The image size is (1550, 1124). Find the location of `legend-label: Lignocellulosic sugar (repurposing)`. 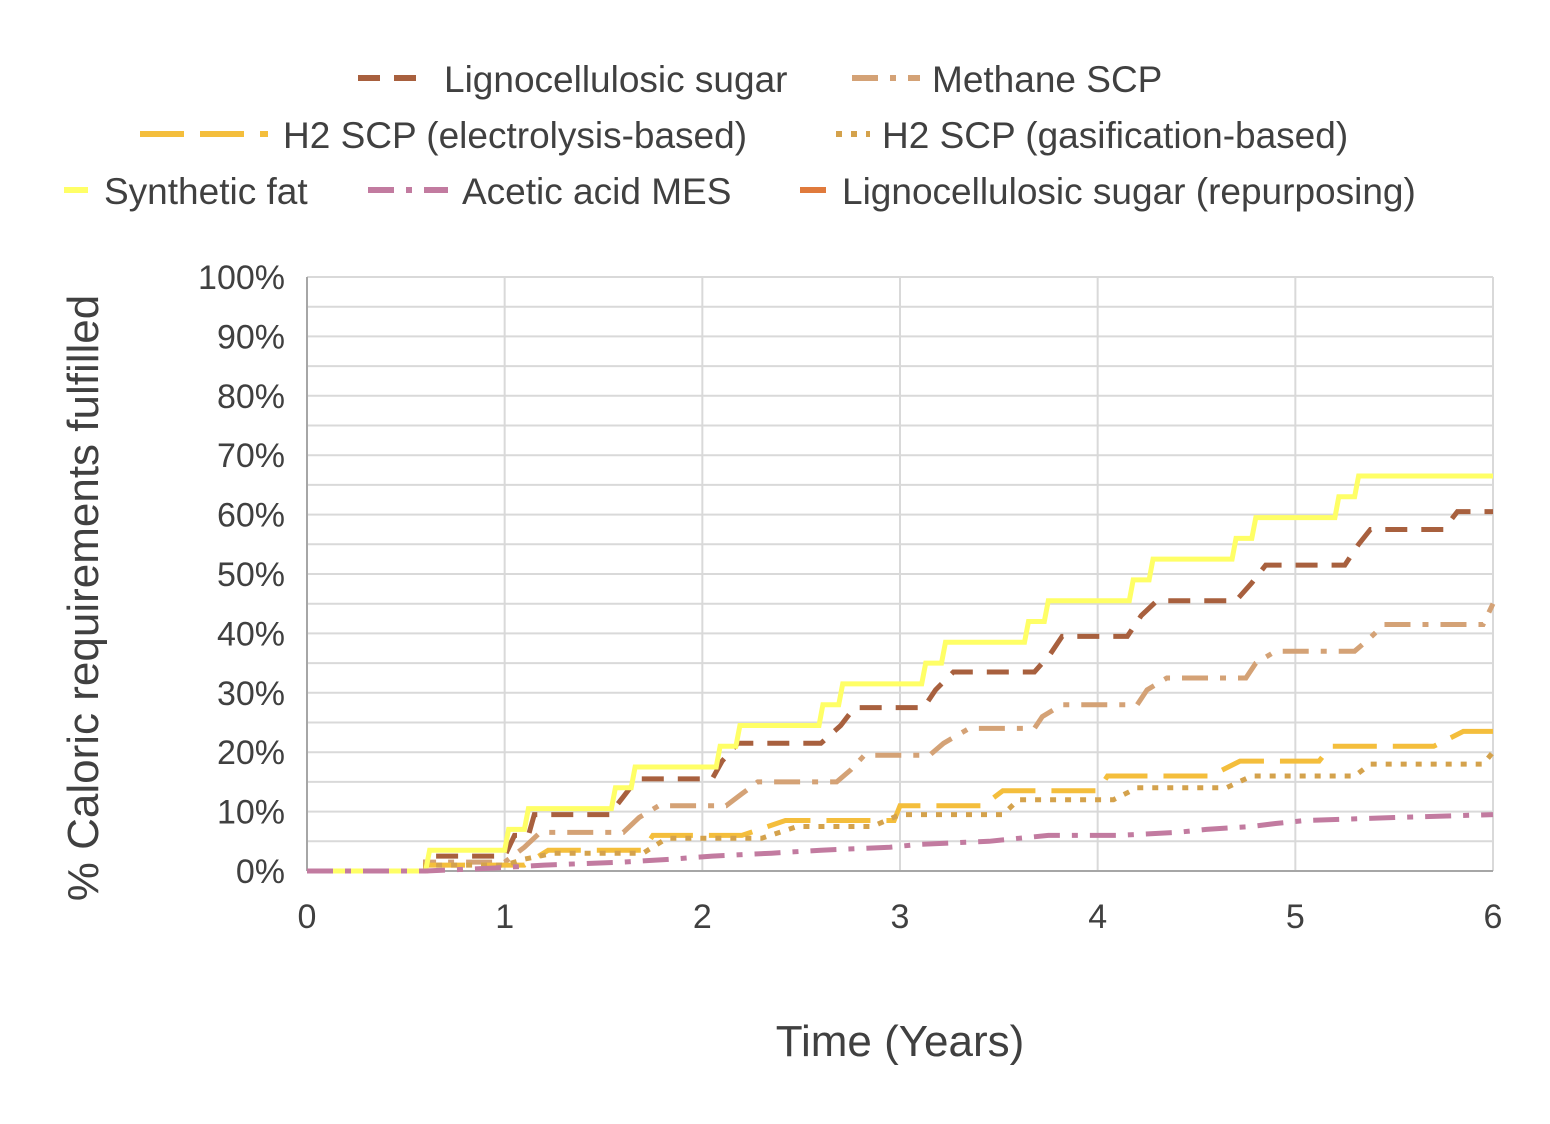

legend-label: Lignocellulosic sugar (repurposing) is located at coordinates (1129, 191).